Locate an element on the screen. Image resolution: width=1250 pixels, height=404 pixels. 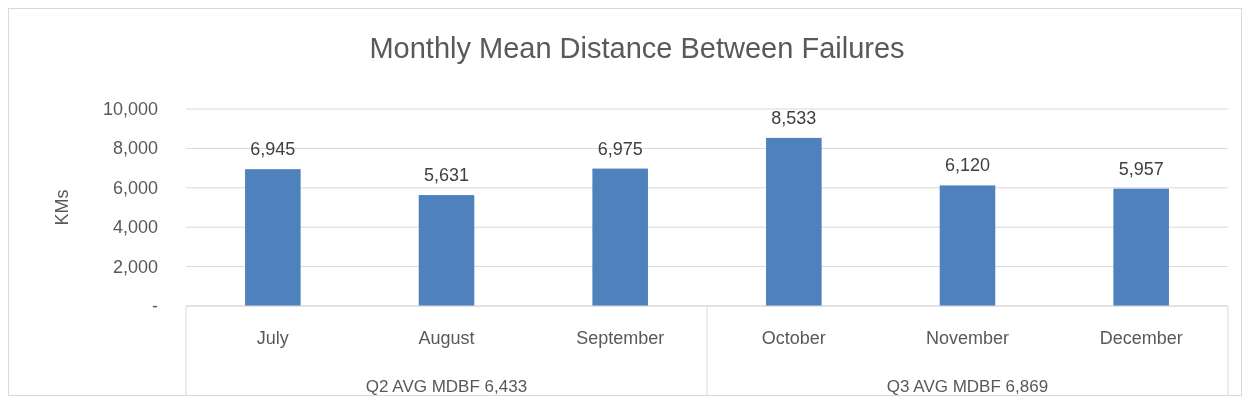
data-label: 6,975 is located at coordinates (620, 148).